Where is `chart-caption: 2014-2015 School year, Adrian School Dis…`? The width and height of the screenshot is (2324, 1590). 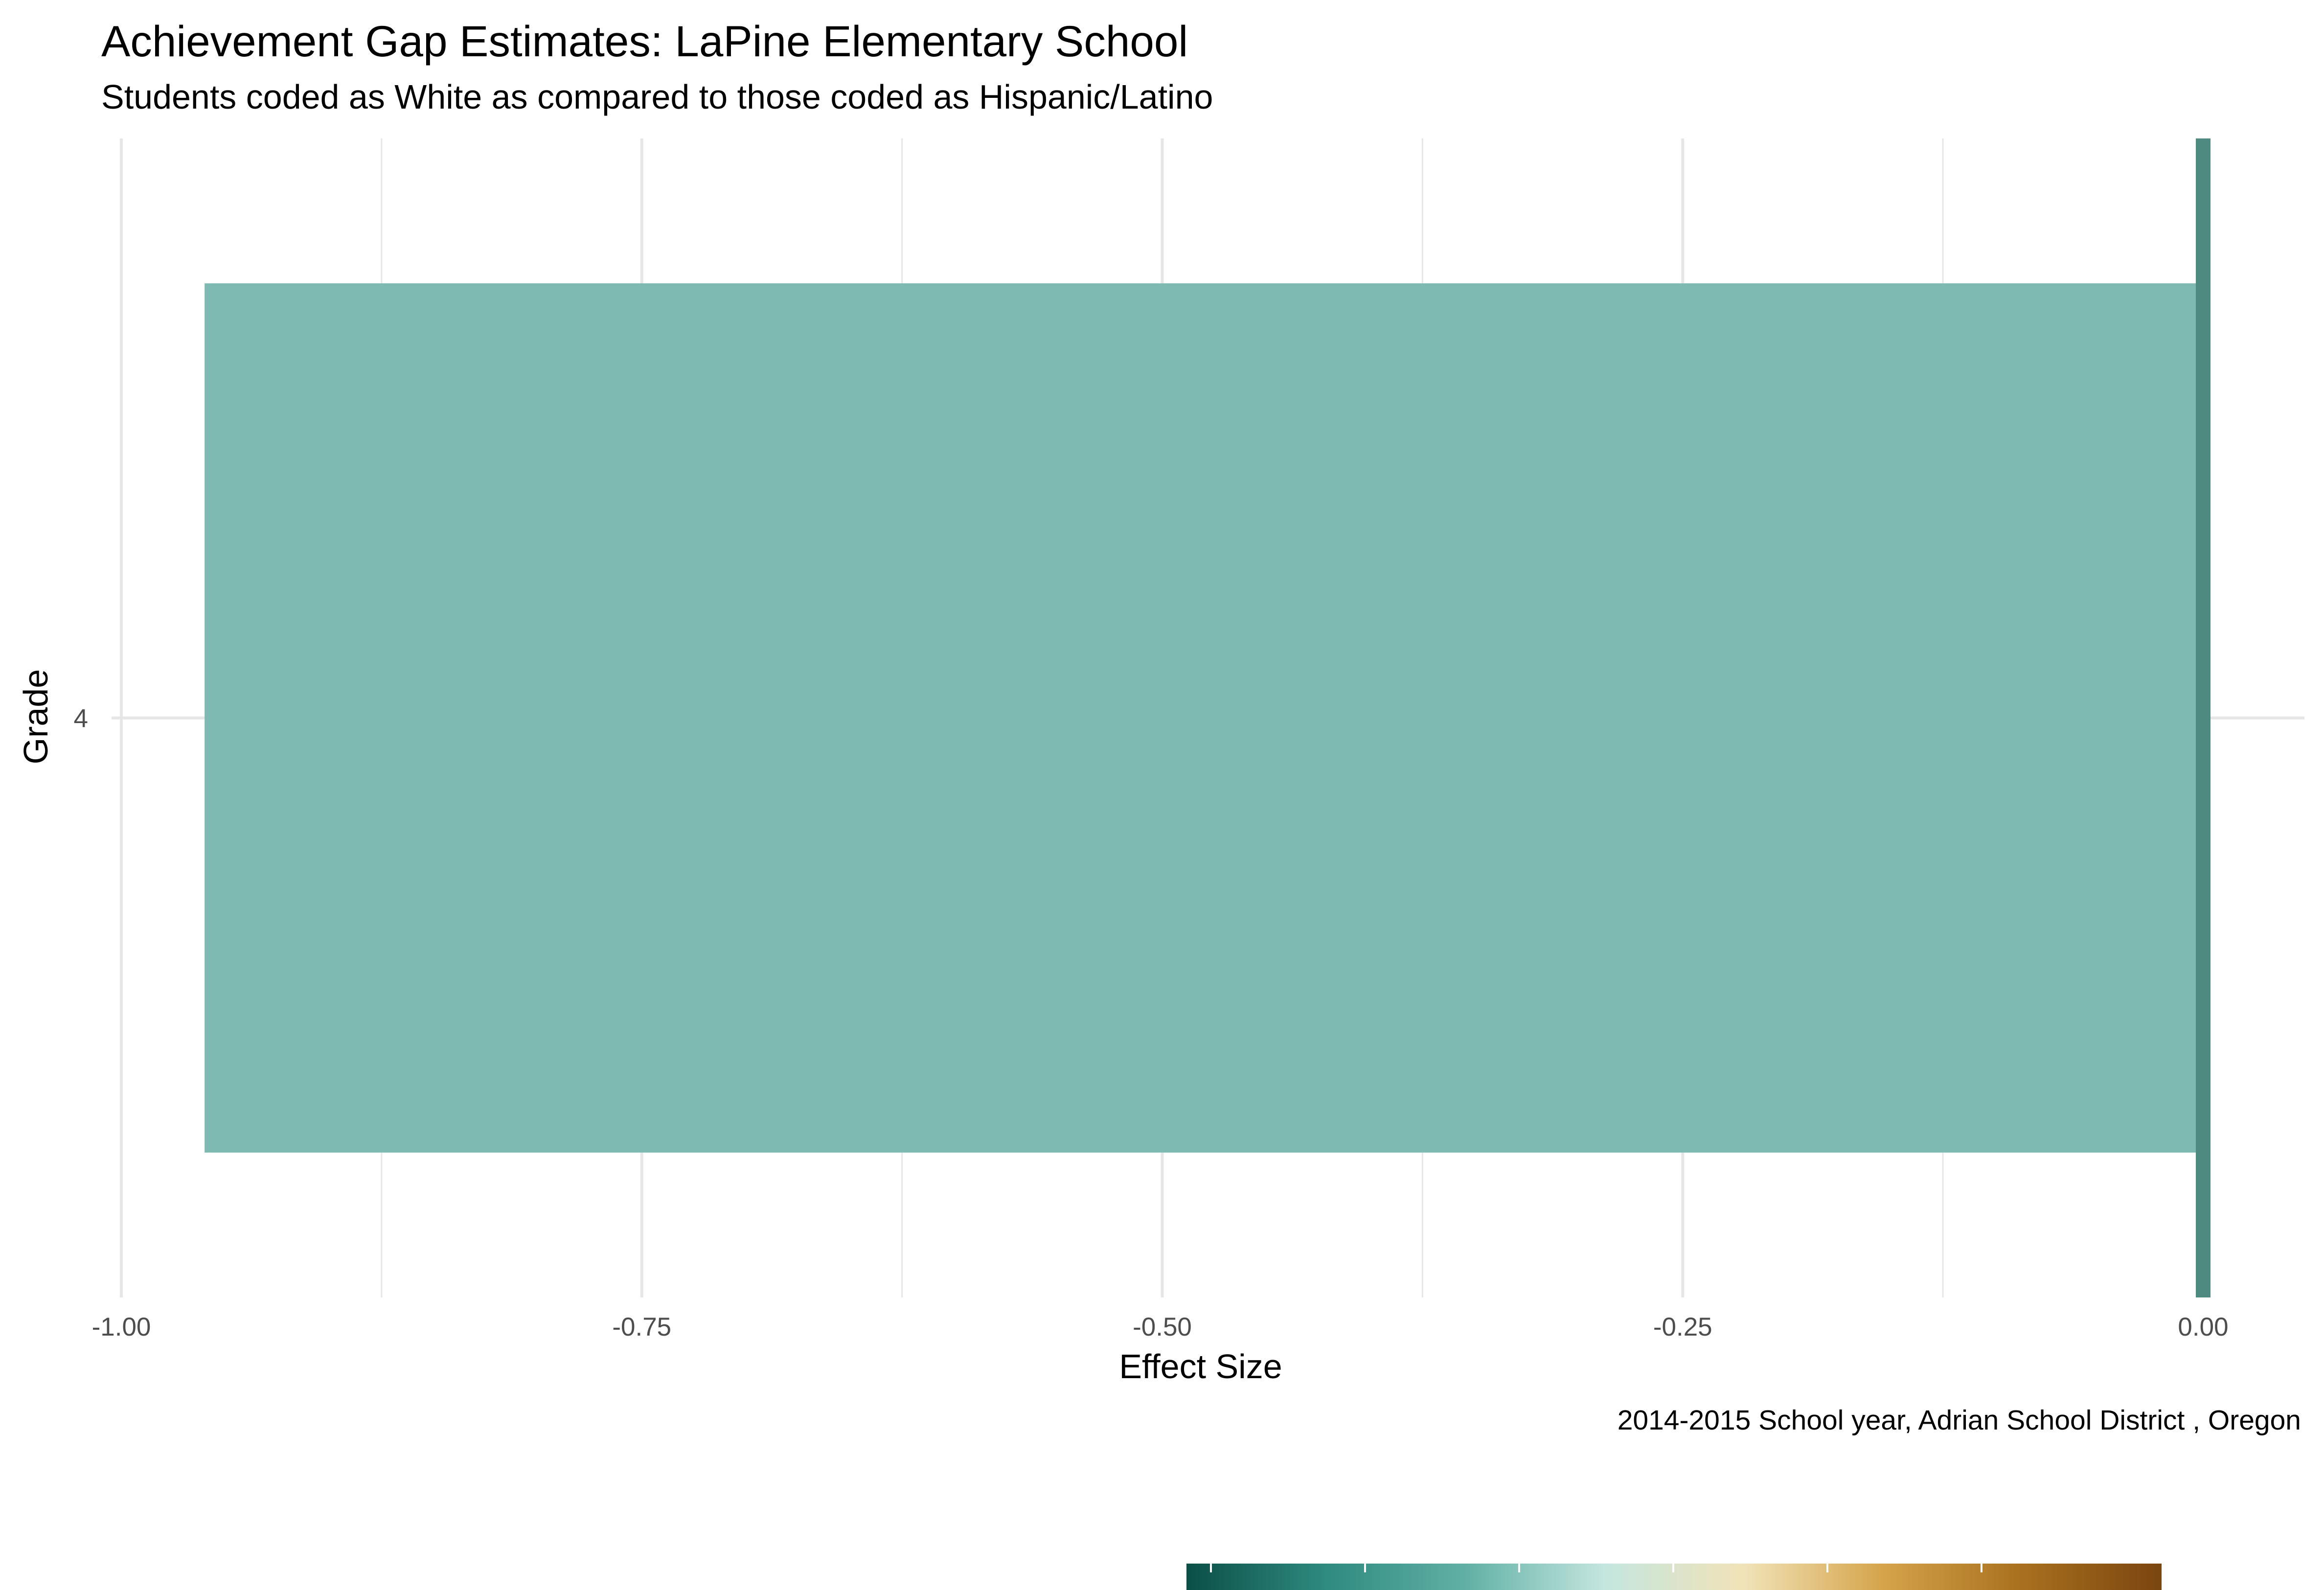 chart-caption: 2014-2015 School year, Adrian School Dis… is located at coordinates (1960, 1421).